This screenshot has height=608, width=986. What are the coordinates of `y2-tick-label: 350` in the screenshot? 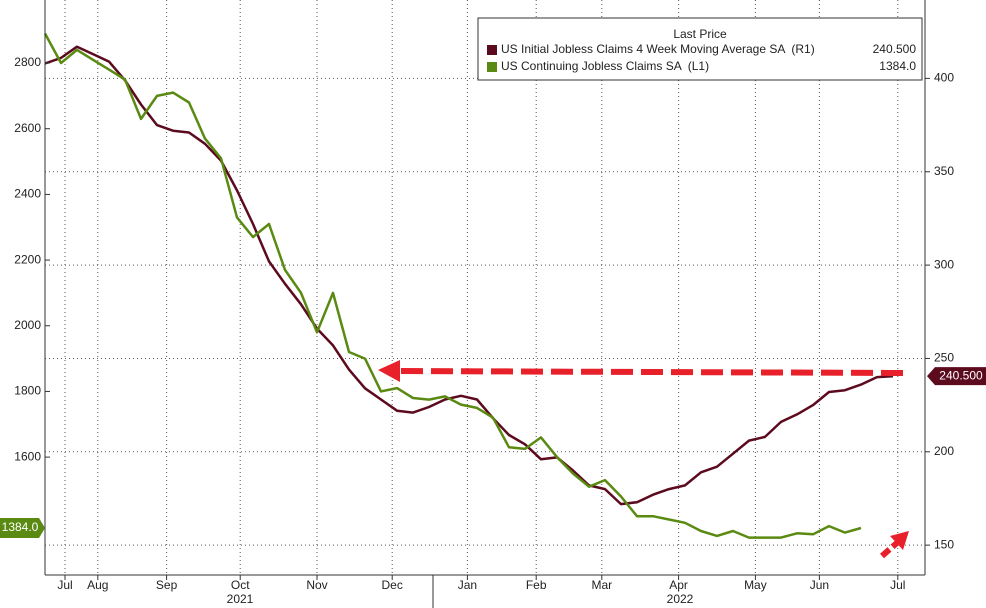 It's located at (944, 171).